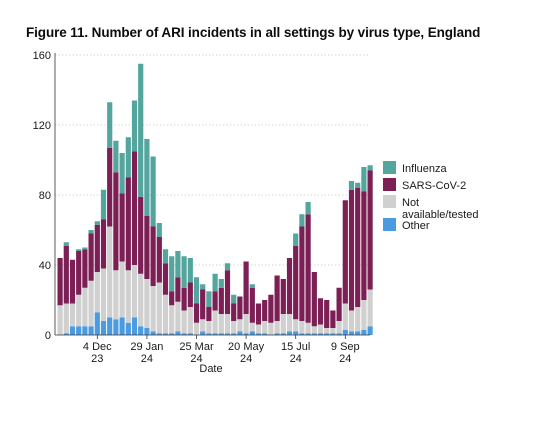  What do you see at coordinates (42, 56) in the screenshot?
I see `y-tick-label: 160` at bounding box center [42, 56].